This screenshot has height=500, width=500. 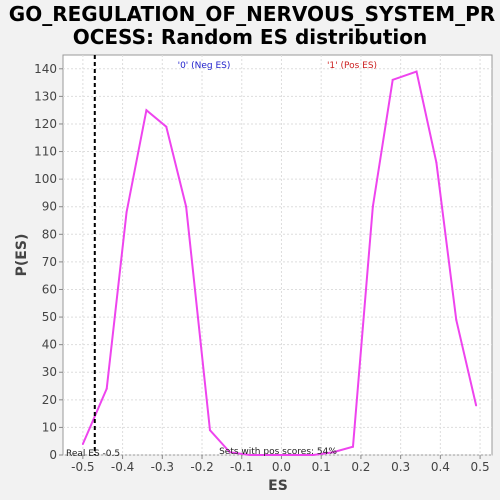 What do you see at coordinates (352, 66) in the screenshot?
I see `pos-es-label: '1' (Pos ES)` at bounding box center [352, 66].